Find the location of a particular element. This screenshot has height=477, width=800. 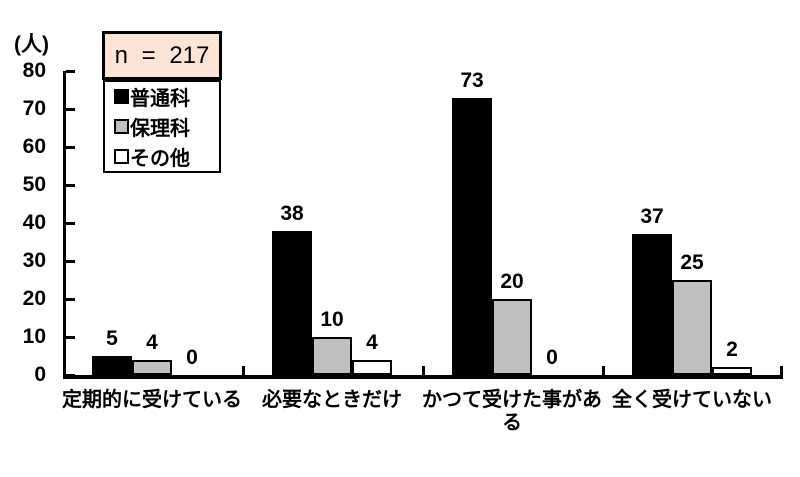

legend-item-label: その他 is located at coordinates (160, 158).